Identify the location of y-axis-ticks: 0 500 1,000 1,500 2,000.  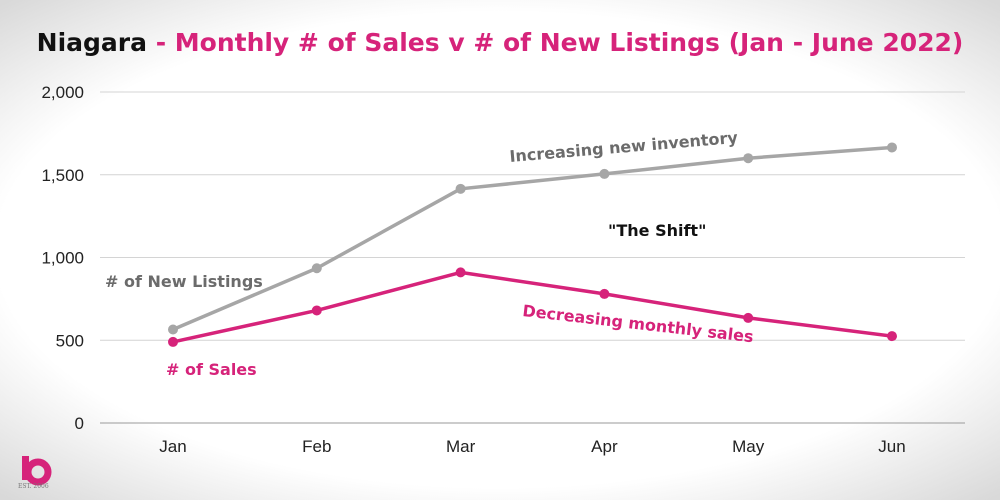
(62, 258).